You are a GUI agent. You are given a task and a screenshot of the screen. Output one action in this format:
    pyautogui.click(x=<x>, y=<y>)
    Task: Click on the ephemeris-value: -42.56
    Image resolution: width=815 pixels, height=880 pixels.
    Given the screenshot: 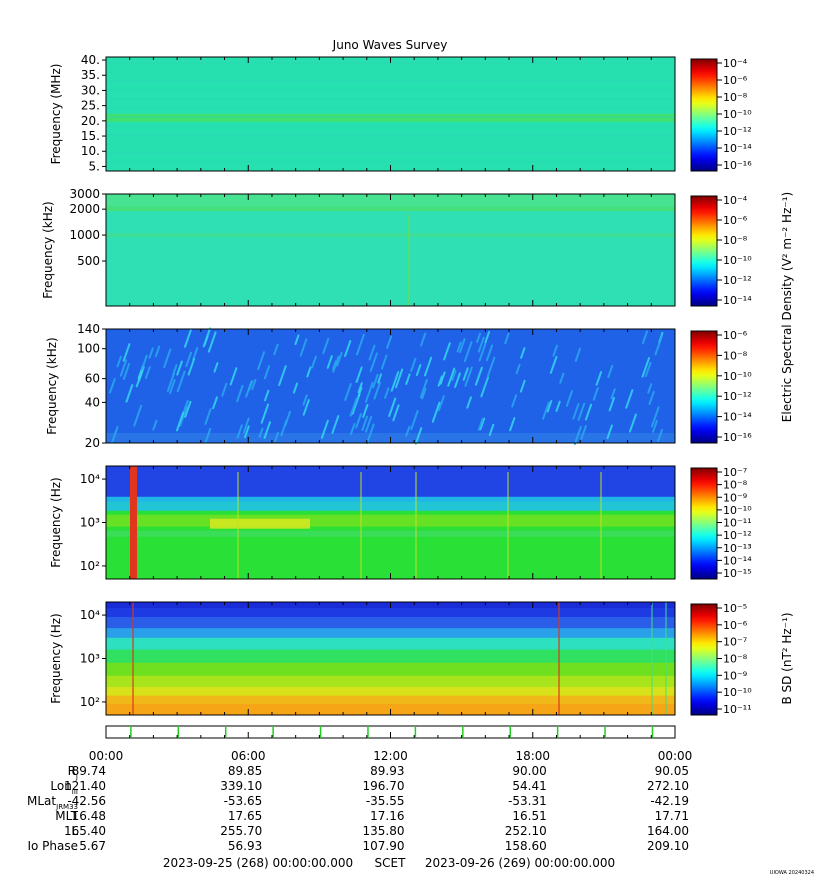 What is the action you would take?
    pyautogui.click(x=86, y=801)
    